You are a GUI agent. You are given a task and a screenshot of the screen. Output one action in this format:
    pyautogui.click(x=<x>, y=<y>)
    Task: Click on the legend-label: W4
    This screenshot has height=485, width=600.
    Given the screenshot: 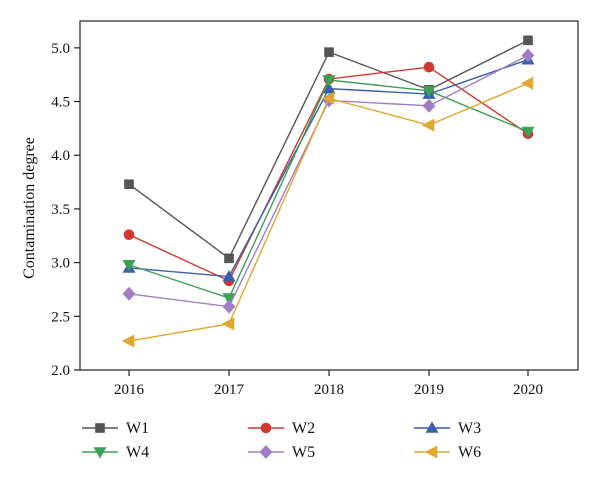 What is the action you would take?
    pyautogui.click(x=137, y=452)
    